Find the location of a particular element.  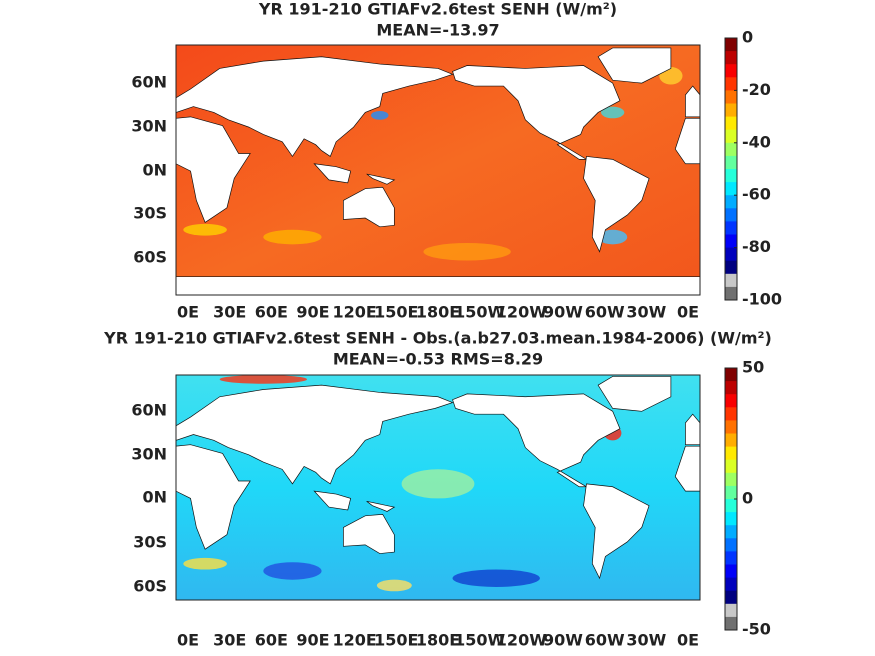

lon-label: 150W is located at coordinates (479, 312).